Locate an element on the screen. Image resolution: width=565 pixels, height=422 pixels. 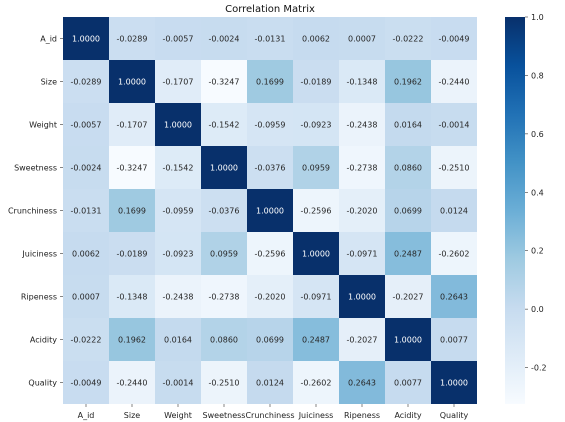
cell-value-label: -0.0376 is located at coordinates (270, 168).